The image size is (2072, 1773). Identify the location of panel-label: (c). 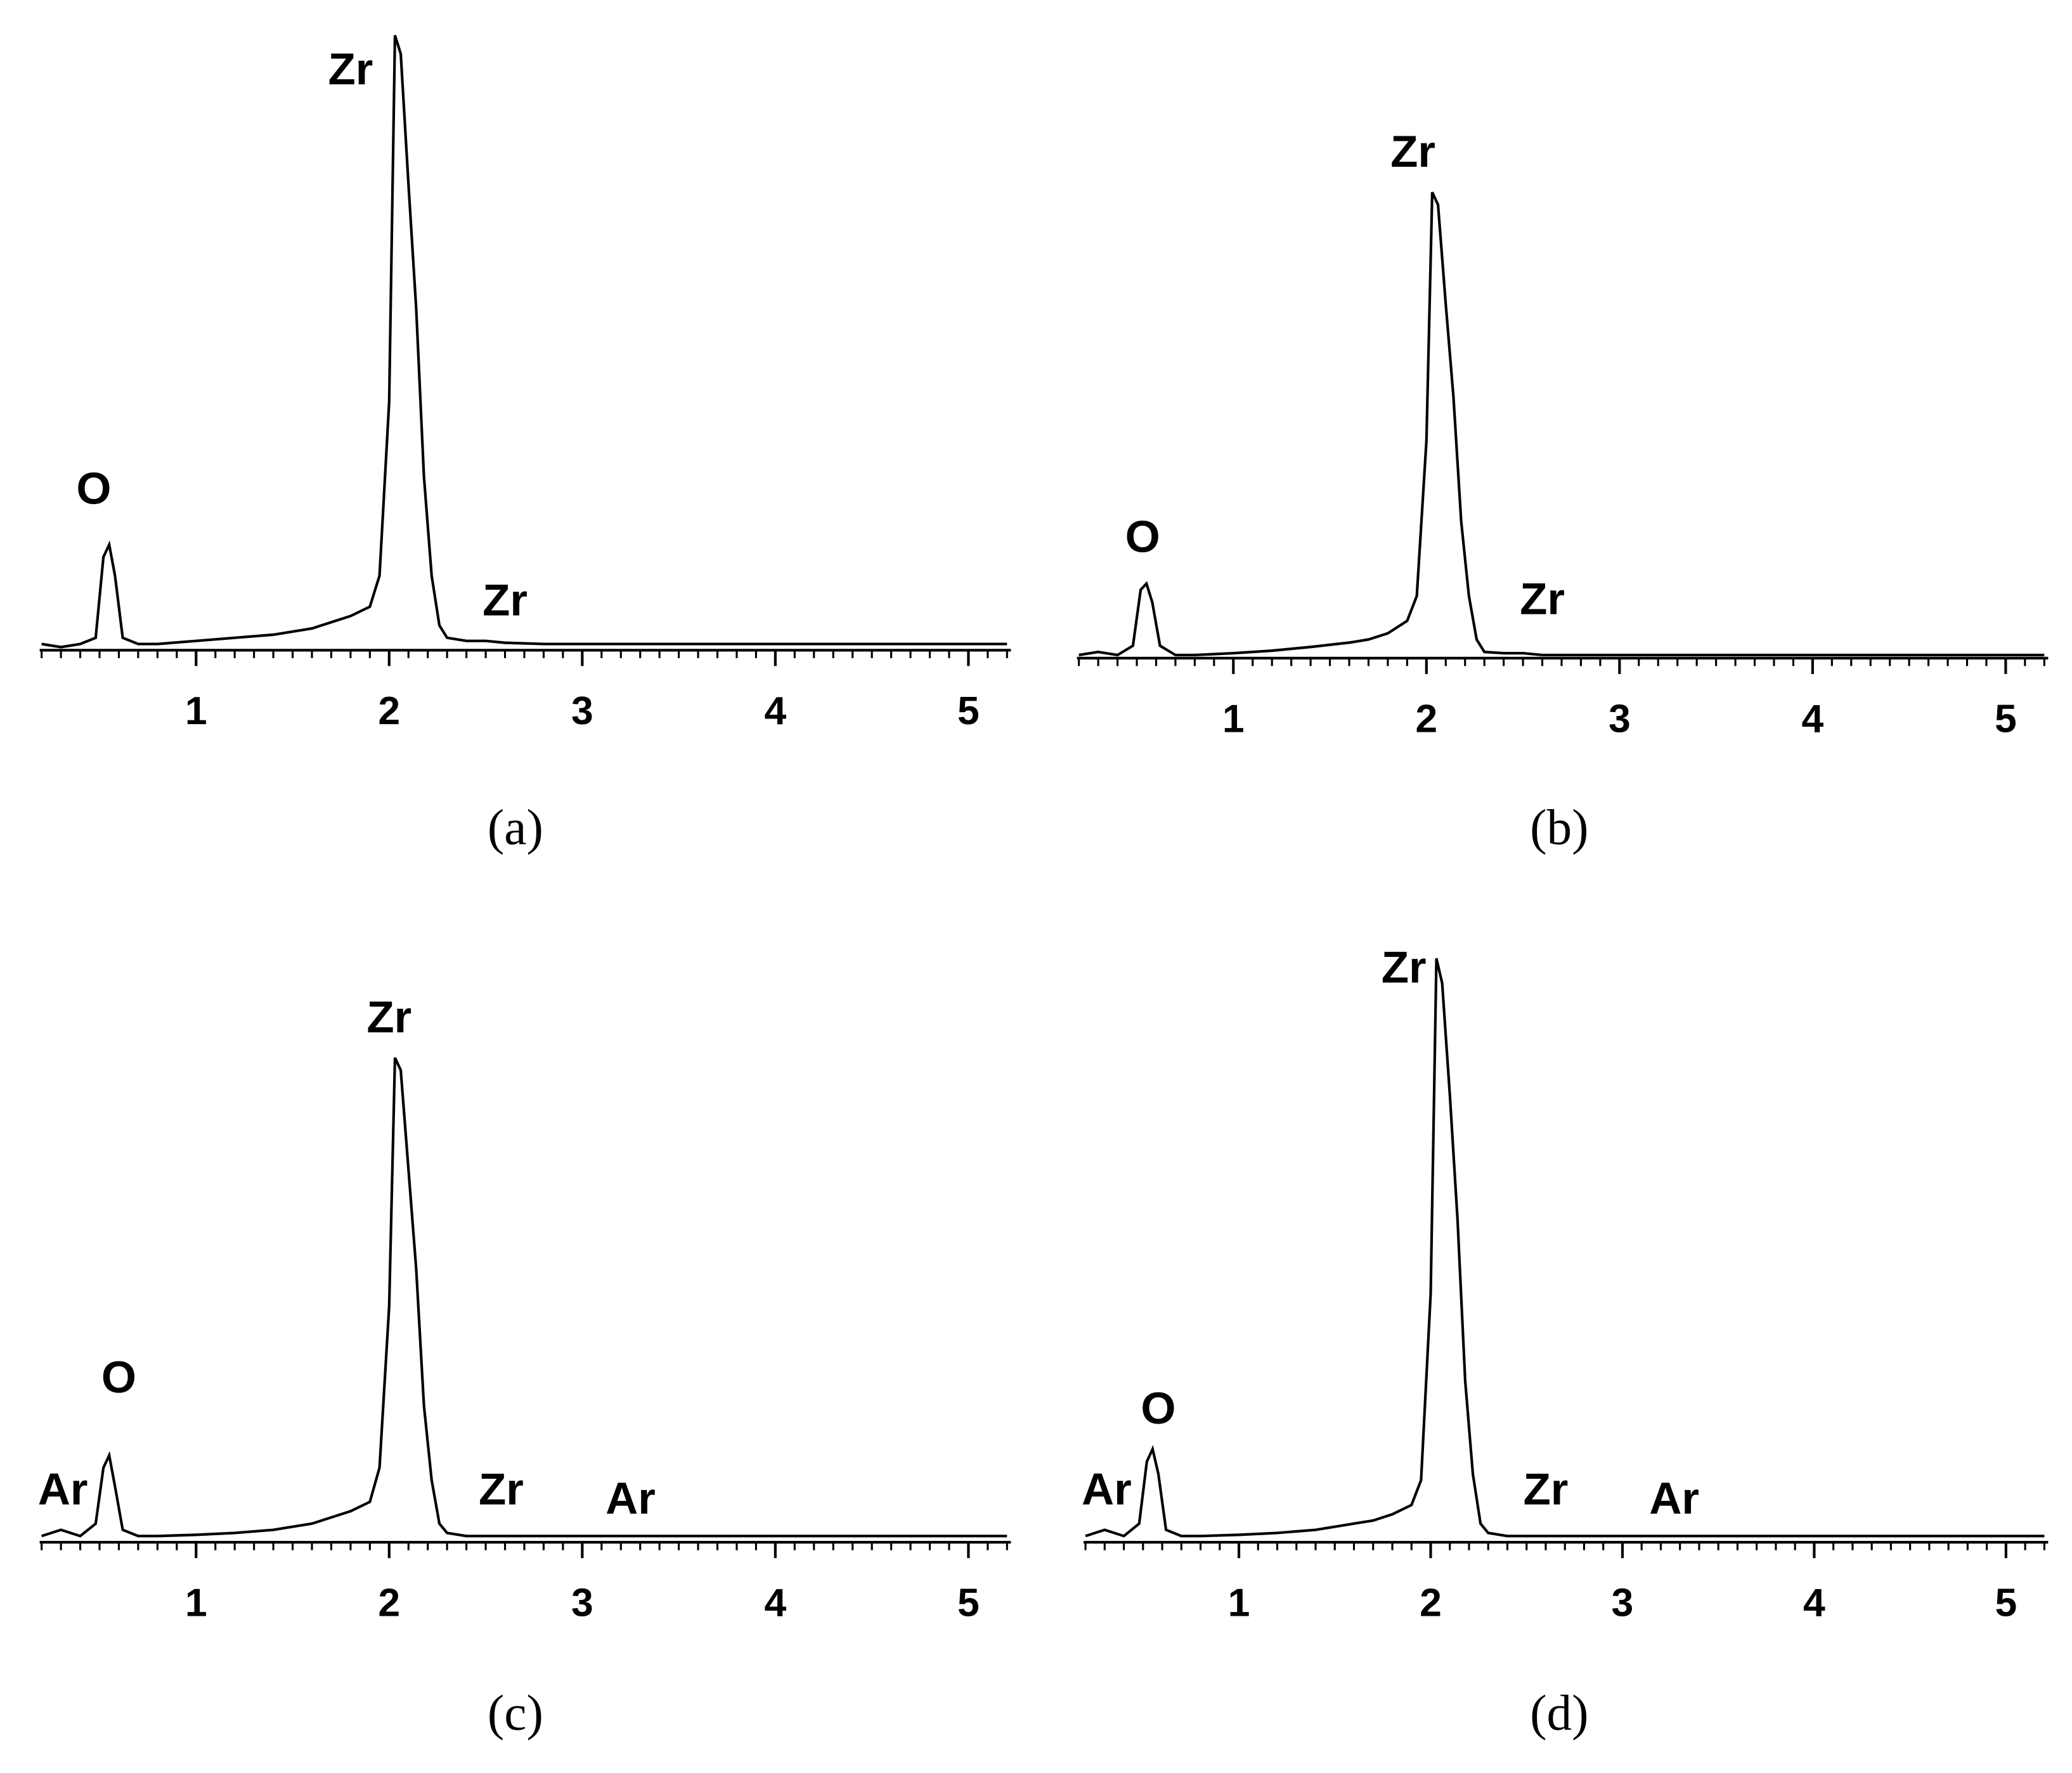
(515, 1713).